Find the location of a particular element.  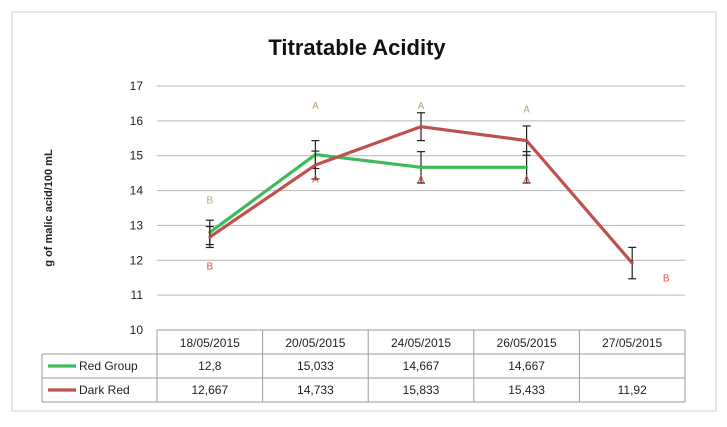

y-tick-label-16: 16 is located at coordinates (137, 121).